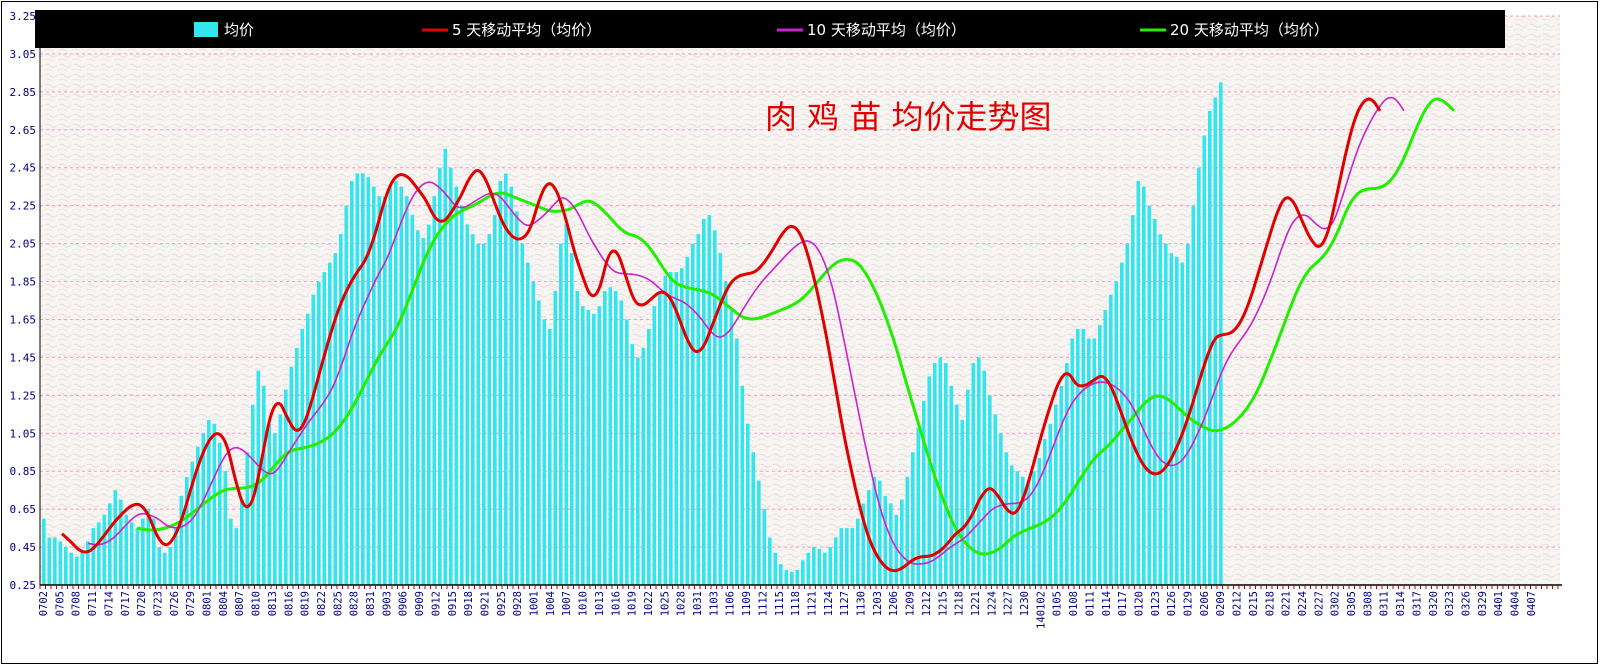 This screenshot has width=1601, height=667. Describe the element at coordinates (208, 603) in the screenshot. I see `x-tick-label: 0801` at that location.